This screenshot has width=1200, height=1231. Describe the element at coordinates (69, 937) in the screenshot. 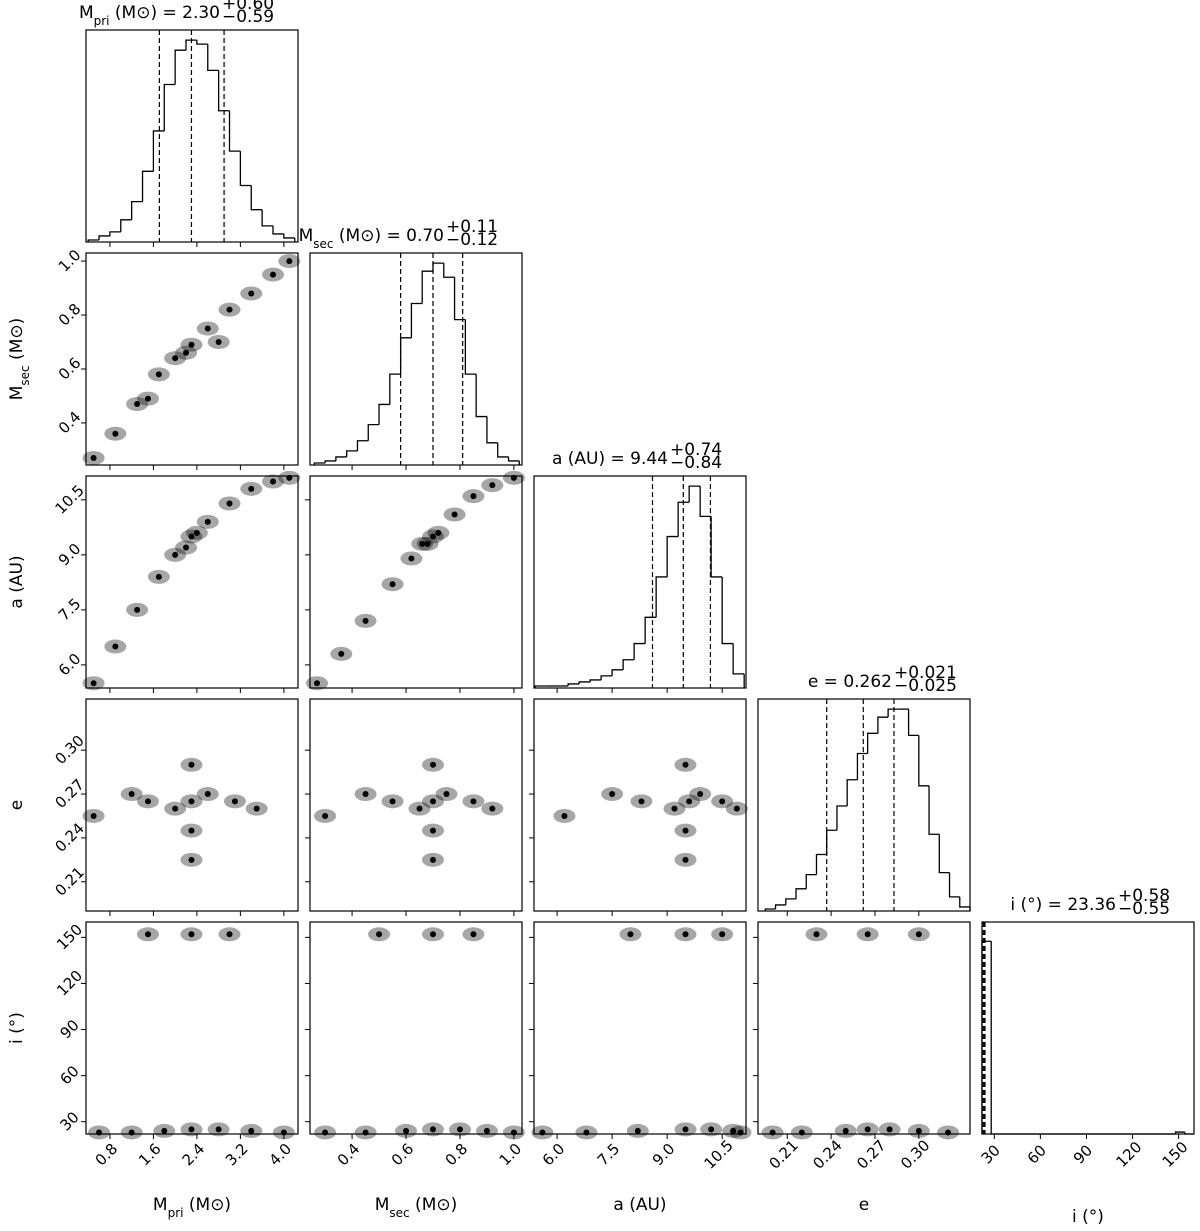

I see `y-tick-label: 150` at that location.